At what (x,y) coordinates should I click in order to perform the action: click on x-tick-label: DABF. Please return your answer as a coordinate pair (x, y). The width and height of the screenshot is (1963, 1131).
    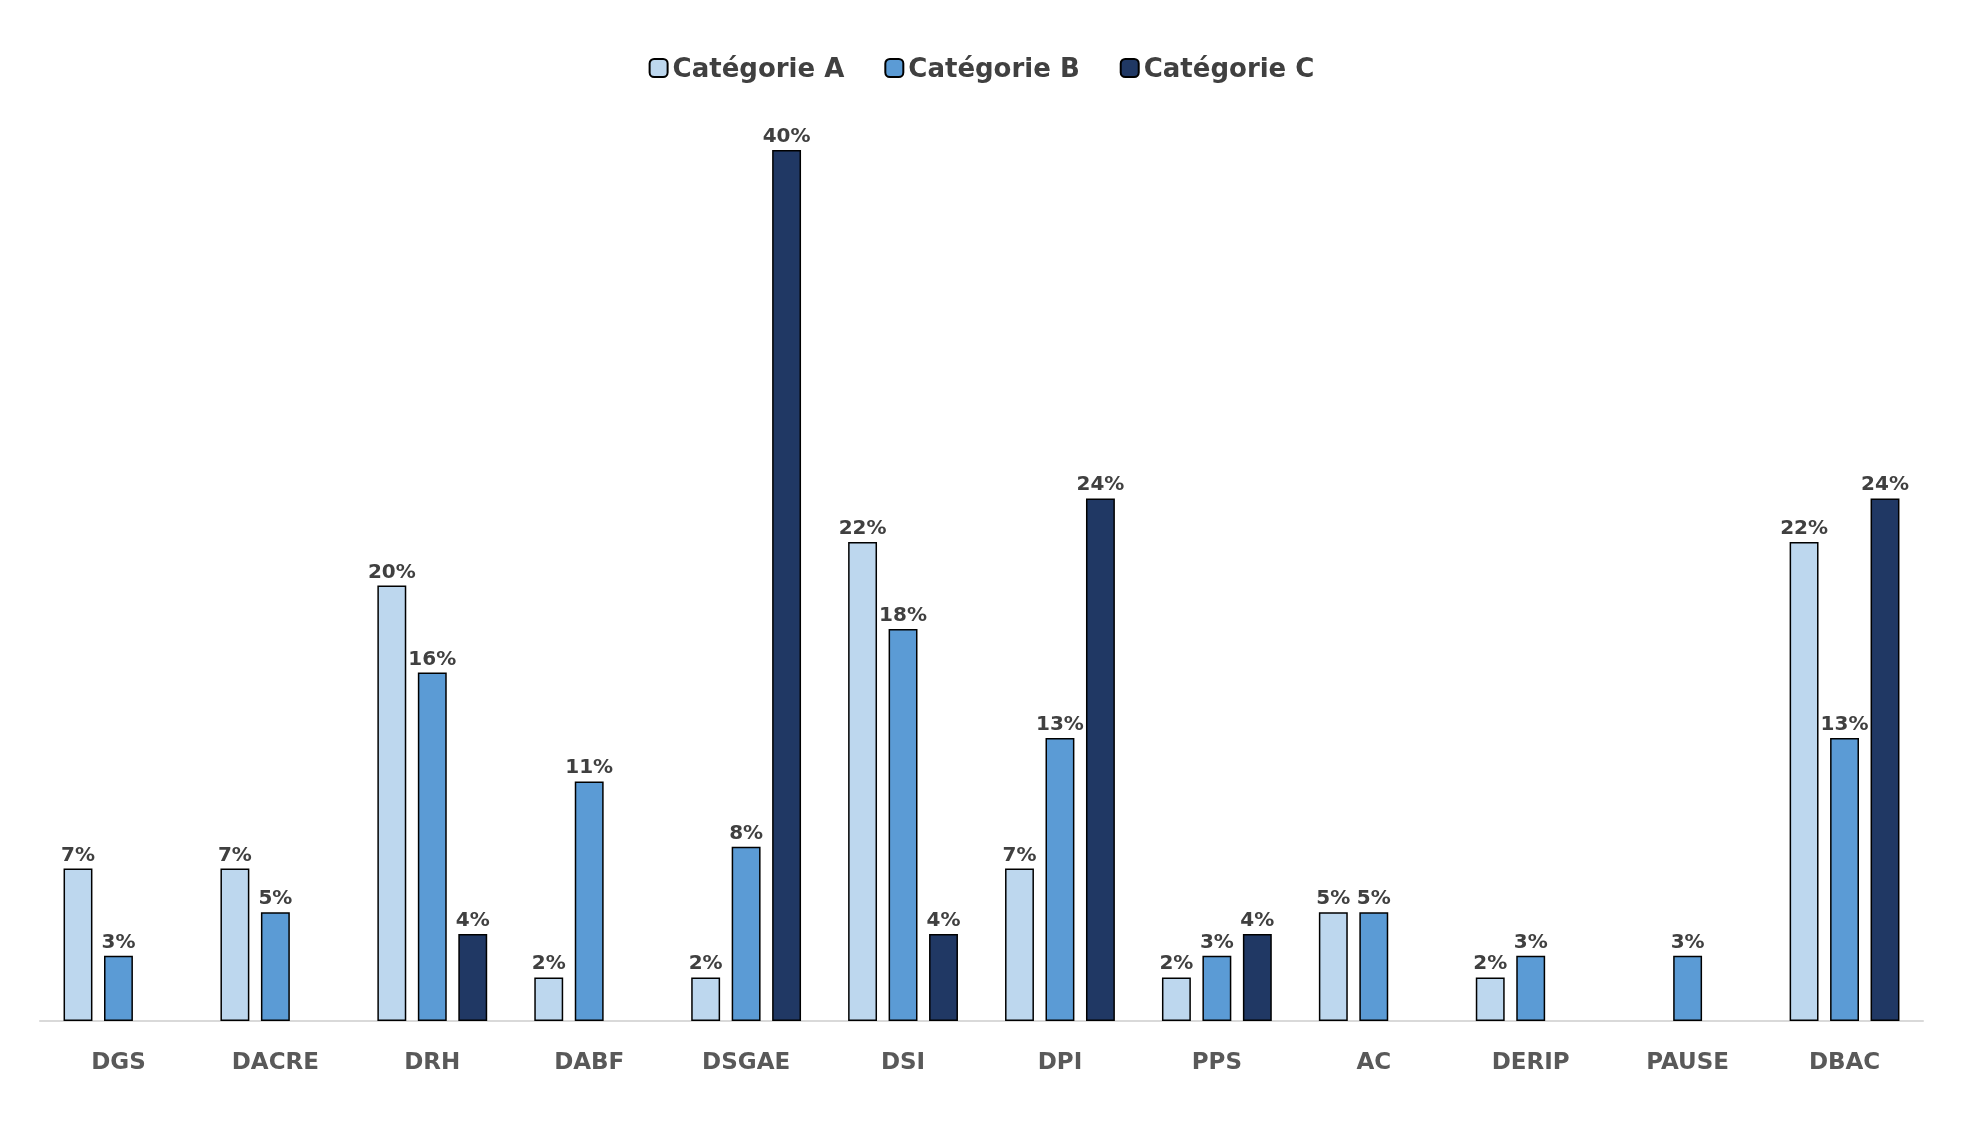
    Looking at the image, I should click on (589, 1060).